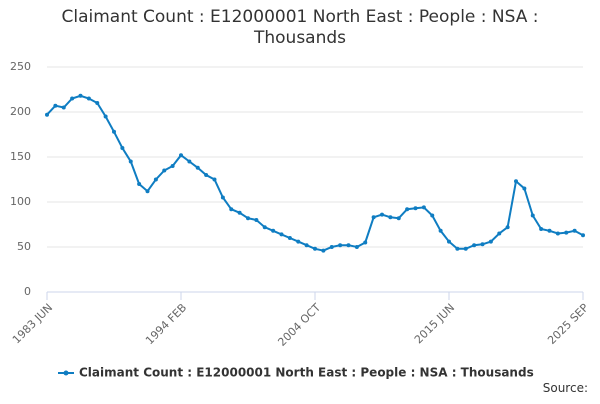 This screenshot has height=404, width=600. What do you see at coordinates (299, 325) in the screenshot?
I see `x-tick-label: 2004 OCT` at bounding box center [299, 325].